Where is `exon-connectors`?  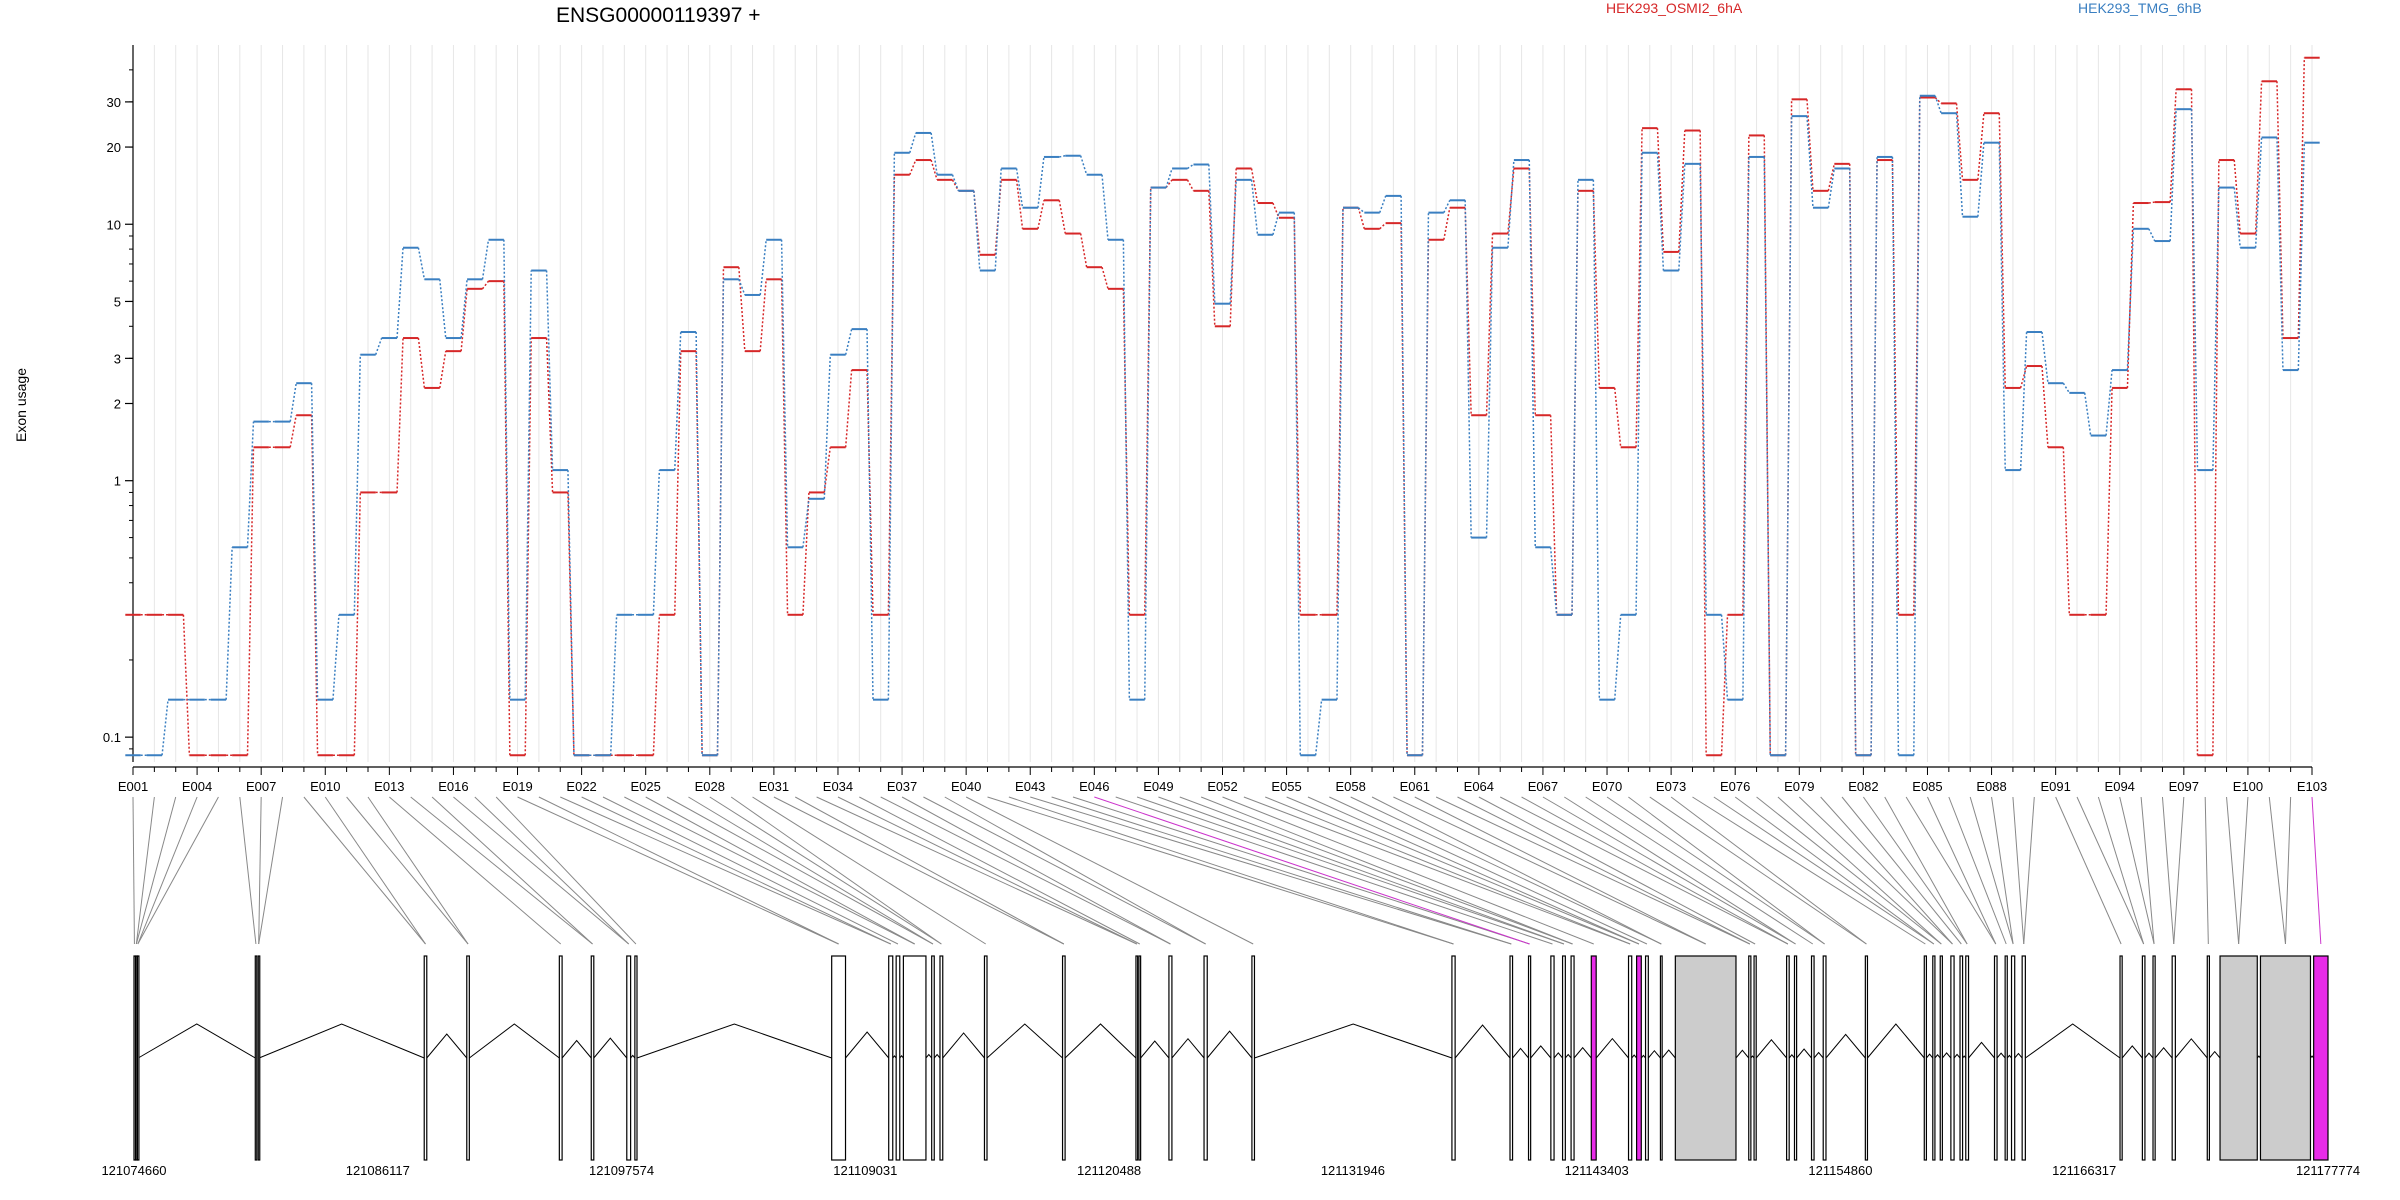 exon-connectors is located at coordinates (1227, 870).